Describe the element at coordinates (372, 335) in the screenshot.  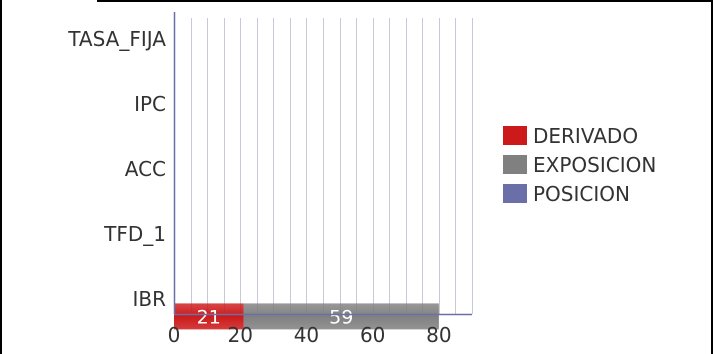
I see `x-tick-label: 60` at that location.